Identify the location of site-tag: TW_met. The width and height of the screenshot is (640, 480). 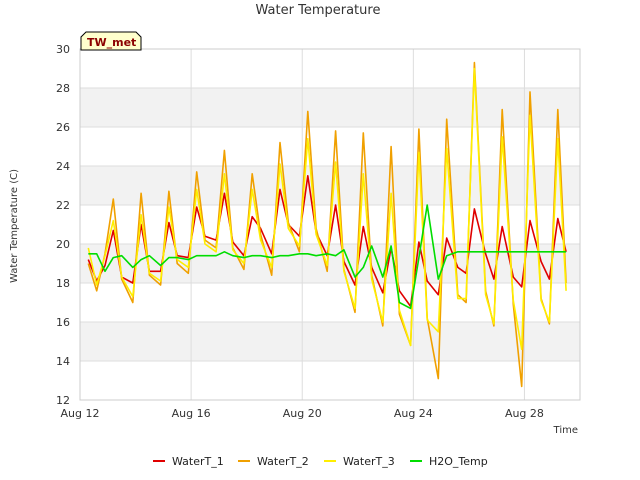
(111, 41).